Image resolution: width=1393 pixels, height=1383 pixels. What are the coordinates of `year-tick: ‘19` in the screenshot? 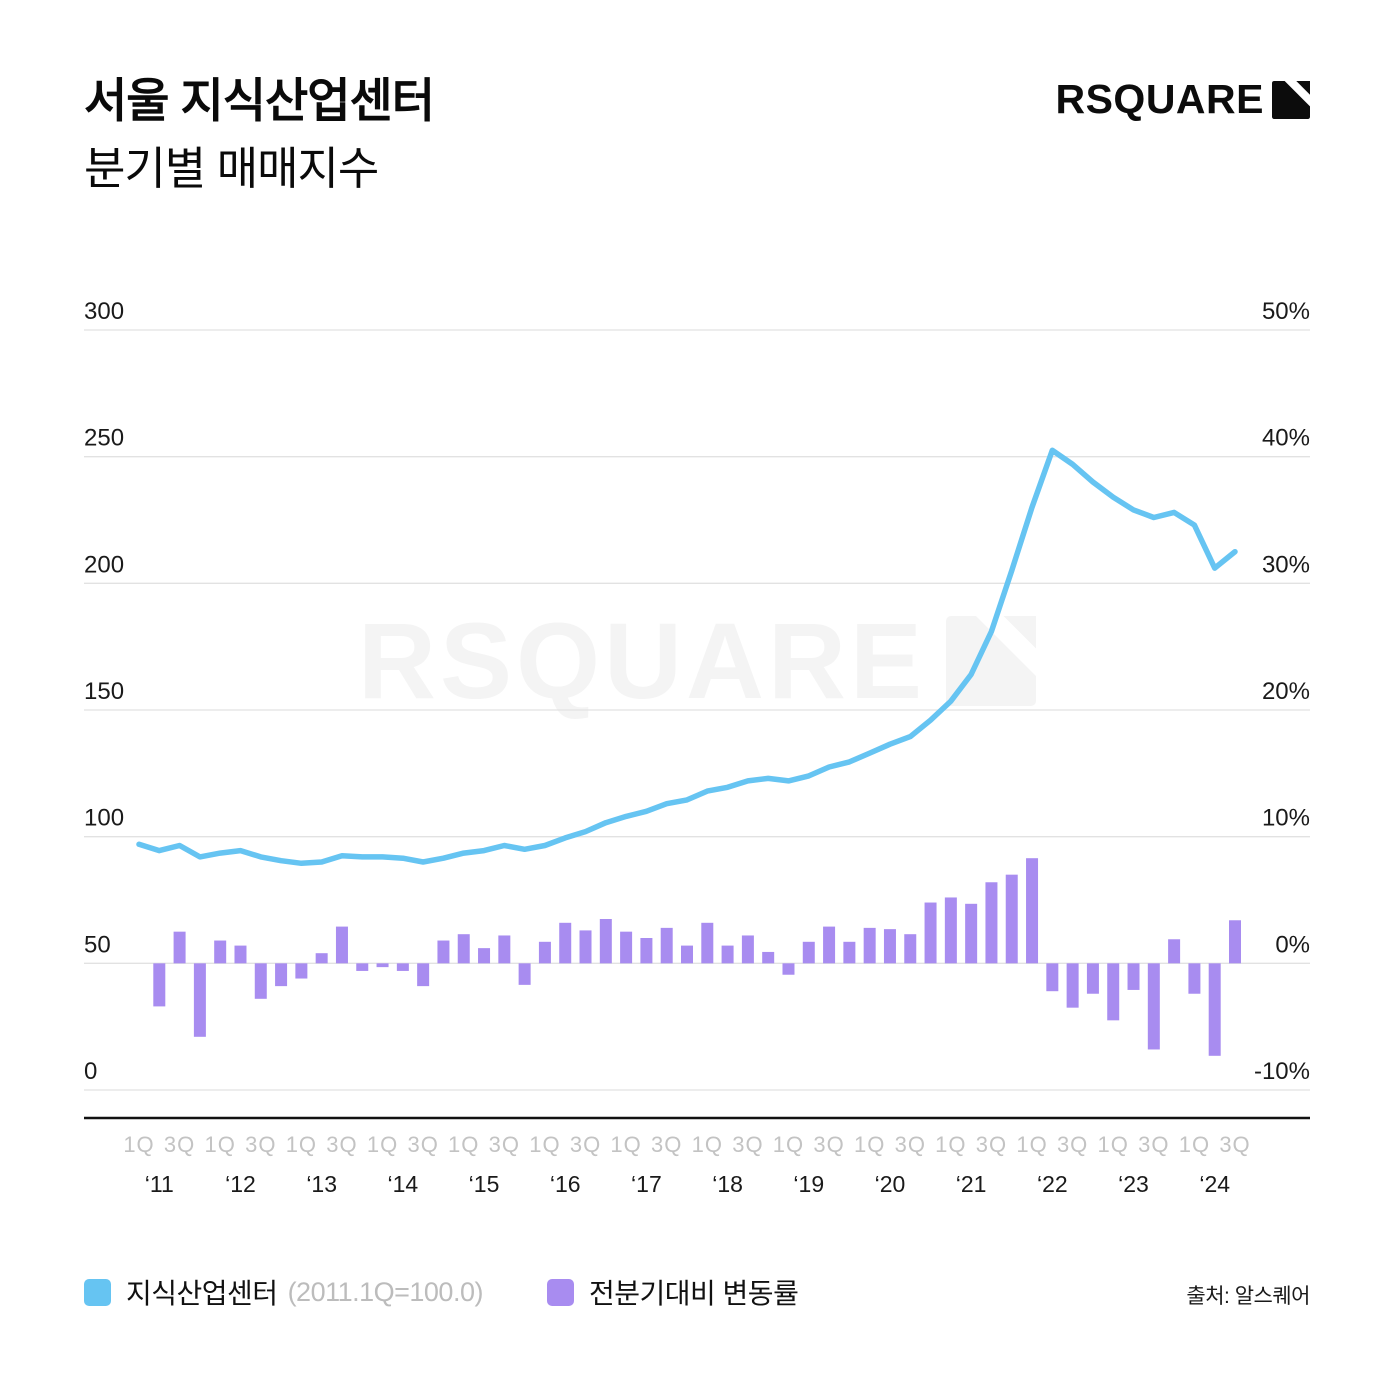 It's located at (808, 1184).